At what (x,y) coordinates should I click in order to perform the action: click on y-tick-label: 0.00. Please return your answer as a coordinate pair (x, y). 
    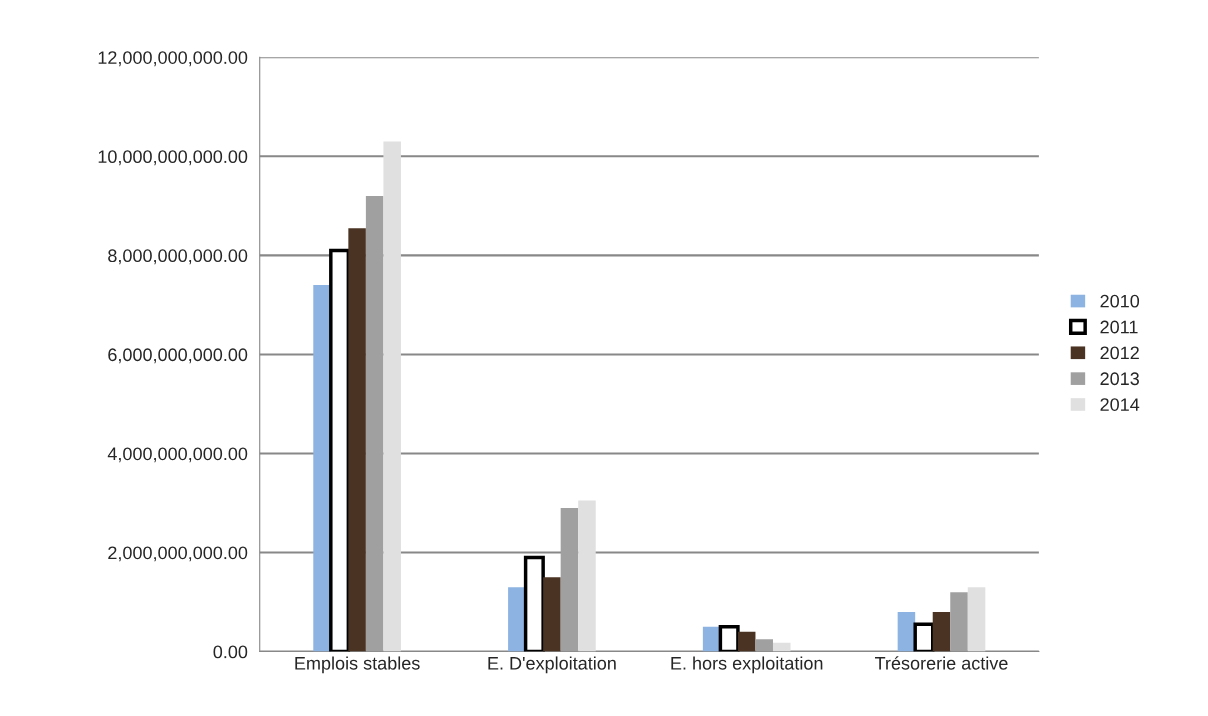
    Looking at the image, I should click on (230, 652).